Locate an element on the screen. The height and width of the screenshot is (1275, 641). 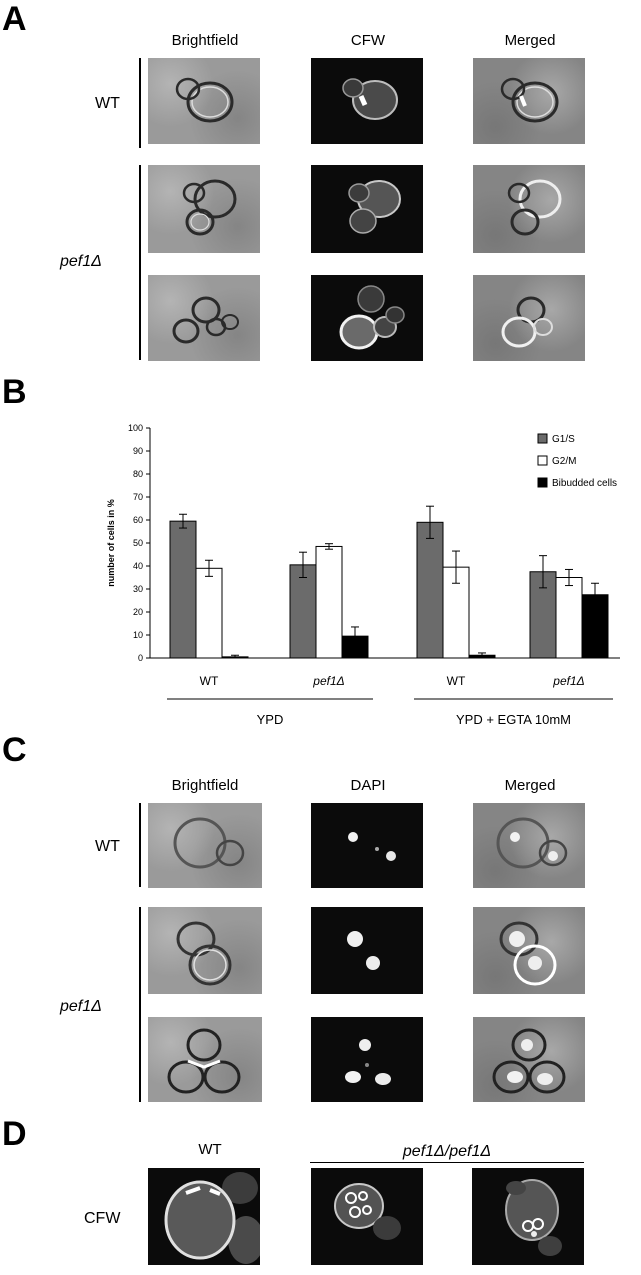
y-tick-label: 10 is located at coordinates (138, 635).